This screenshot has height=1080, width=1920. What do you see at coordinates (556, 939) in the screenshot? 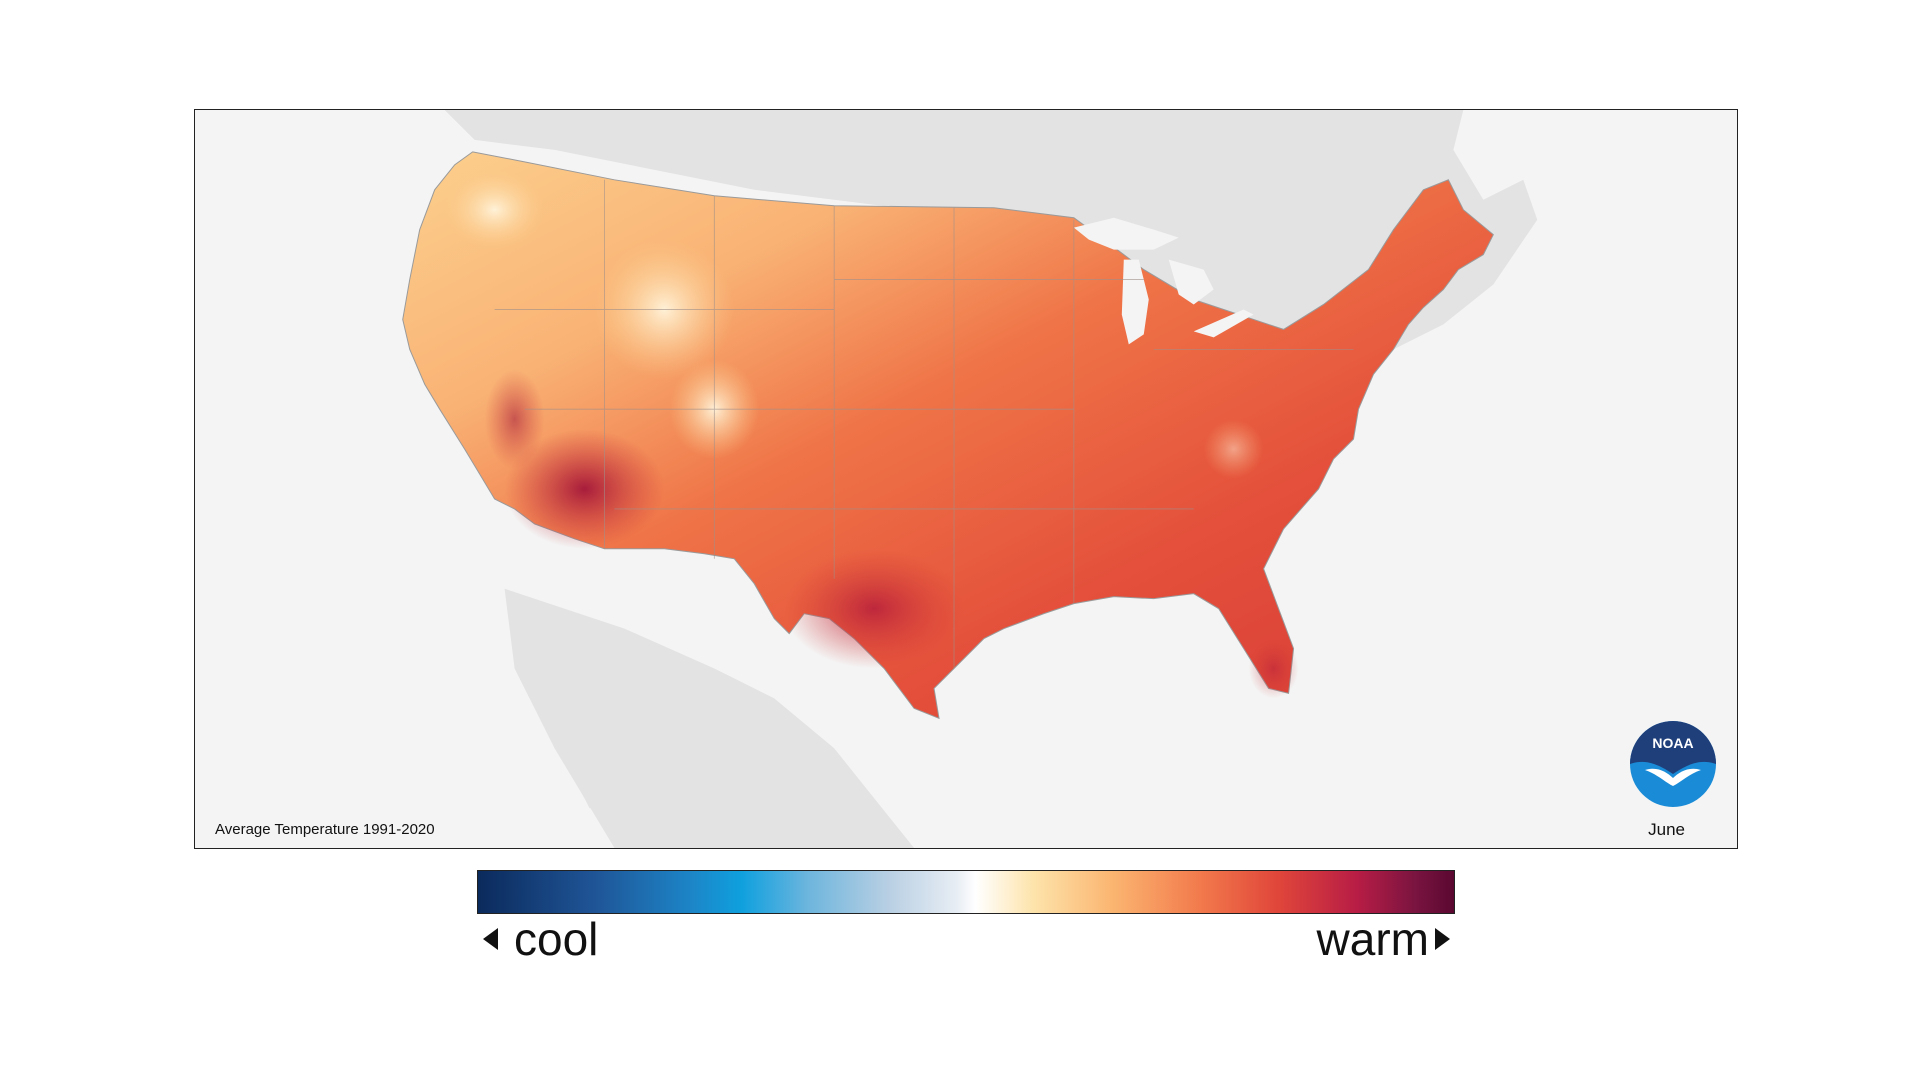
I see `legend-cool-label: cool` at bounding box center [556, 939].